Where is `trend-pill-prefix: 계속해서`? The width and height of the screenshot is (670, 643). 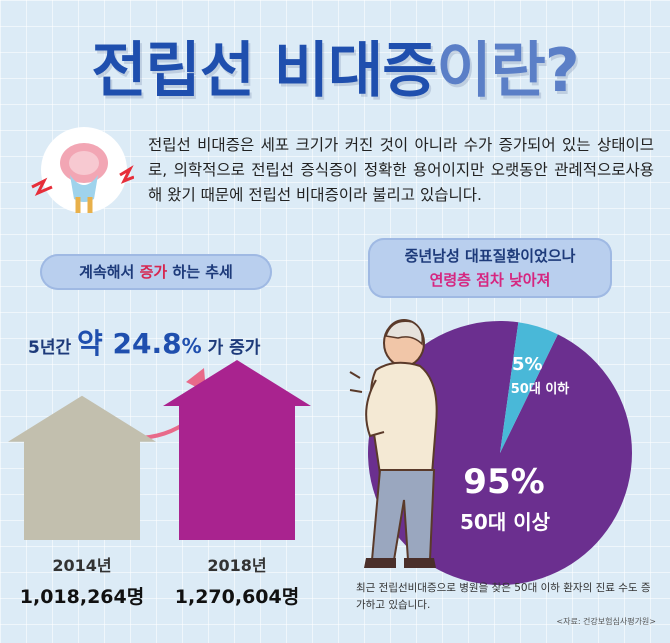 trend-pill-prefix: 계속해서 is located at coordinates (109, 272).